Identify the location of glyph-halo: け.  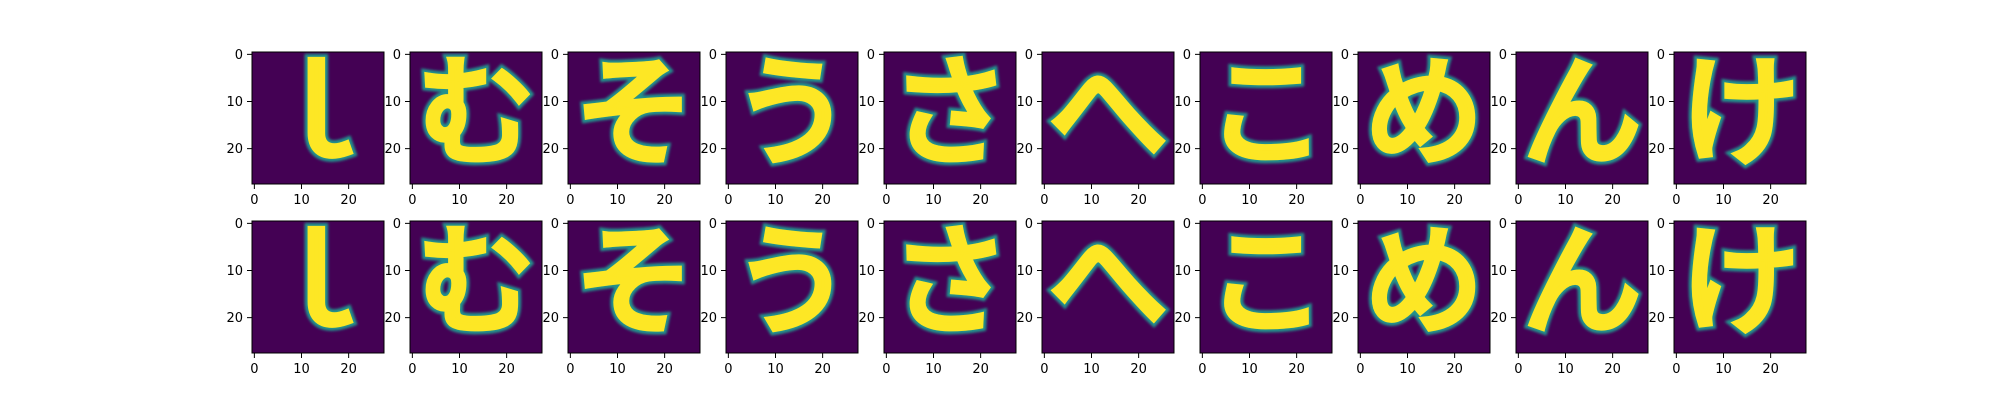
(1740, 282).